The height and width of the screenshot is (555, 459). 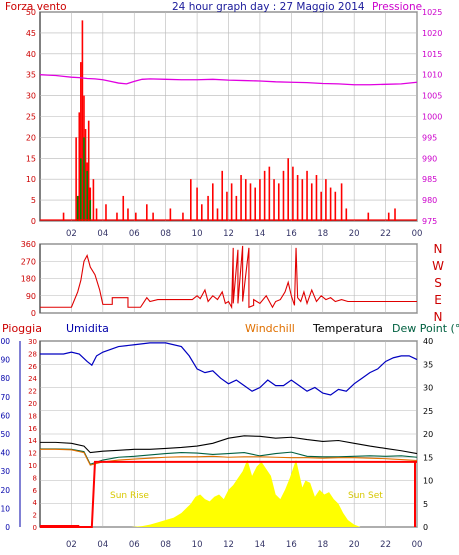 I want to click on humidity-tick-label: 10, so click(x=5, y=508).